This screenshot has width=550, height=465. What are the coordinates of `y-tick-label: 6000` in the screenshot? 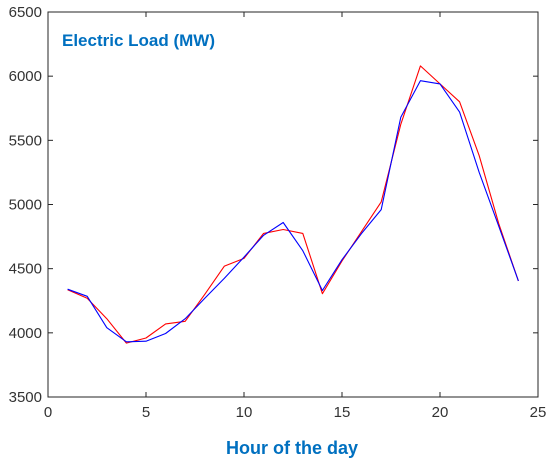 It's located at (25, 76).